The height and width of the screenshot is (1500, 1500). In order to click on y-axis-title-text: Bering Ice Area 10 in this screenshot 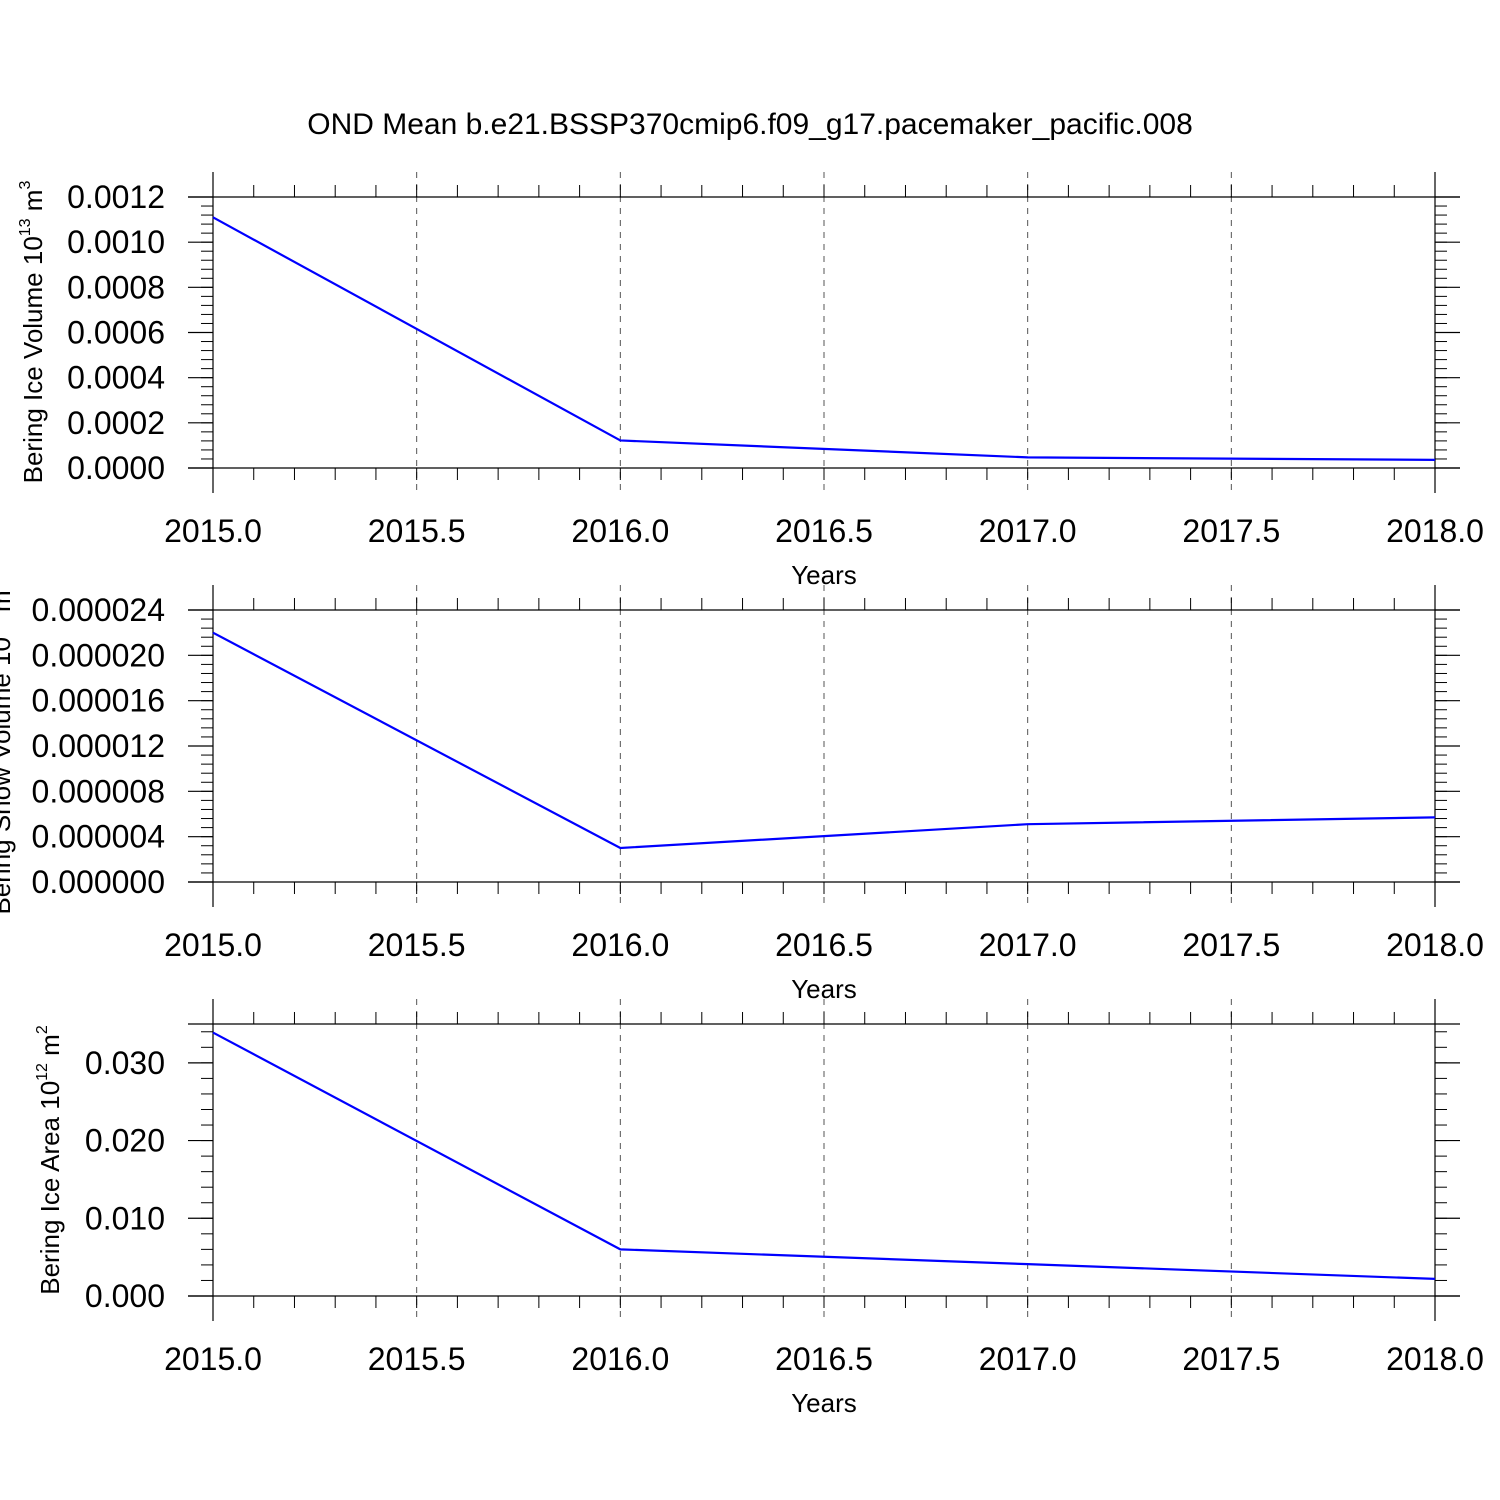, I will do `click(50, 1188)`.